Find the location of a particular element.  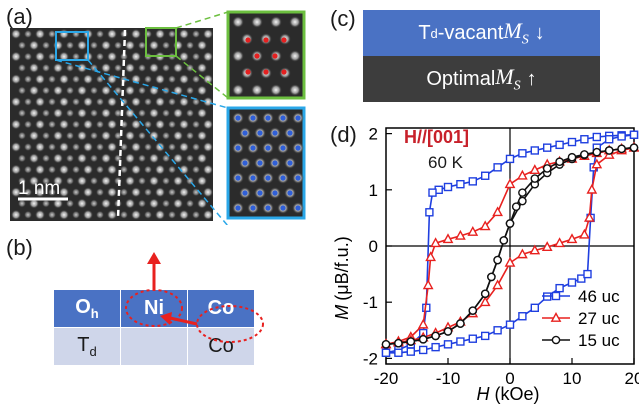

co-dotted-circle is located at coordinates (230, 324).